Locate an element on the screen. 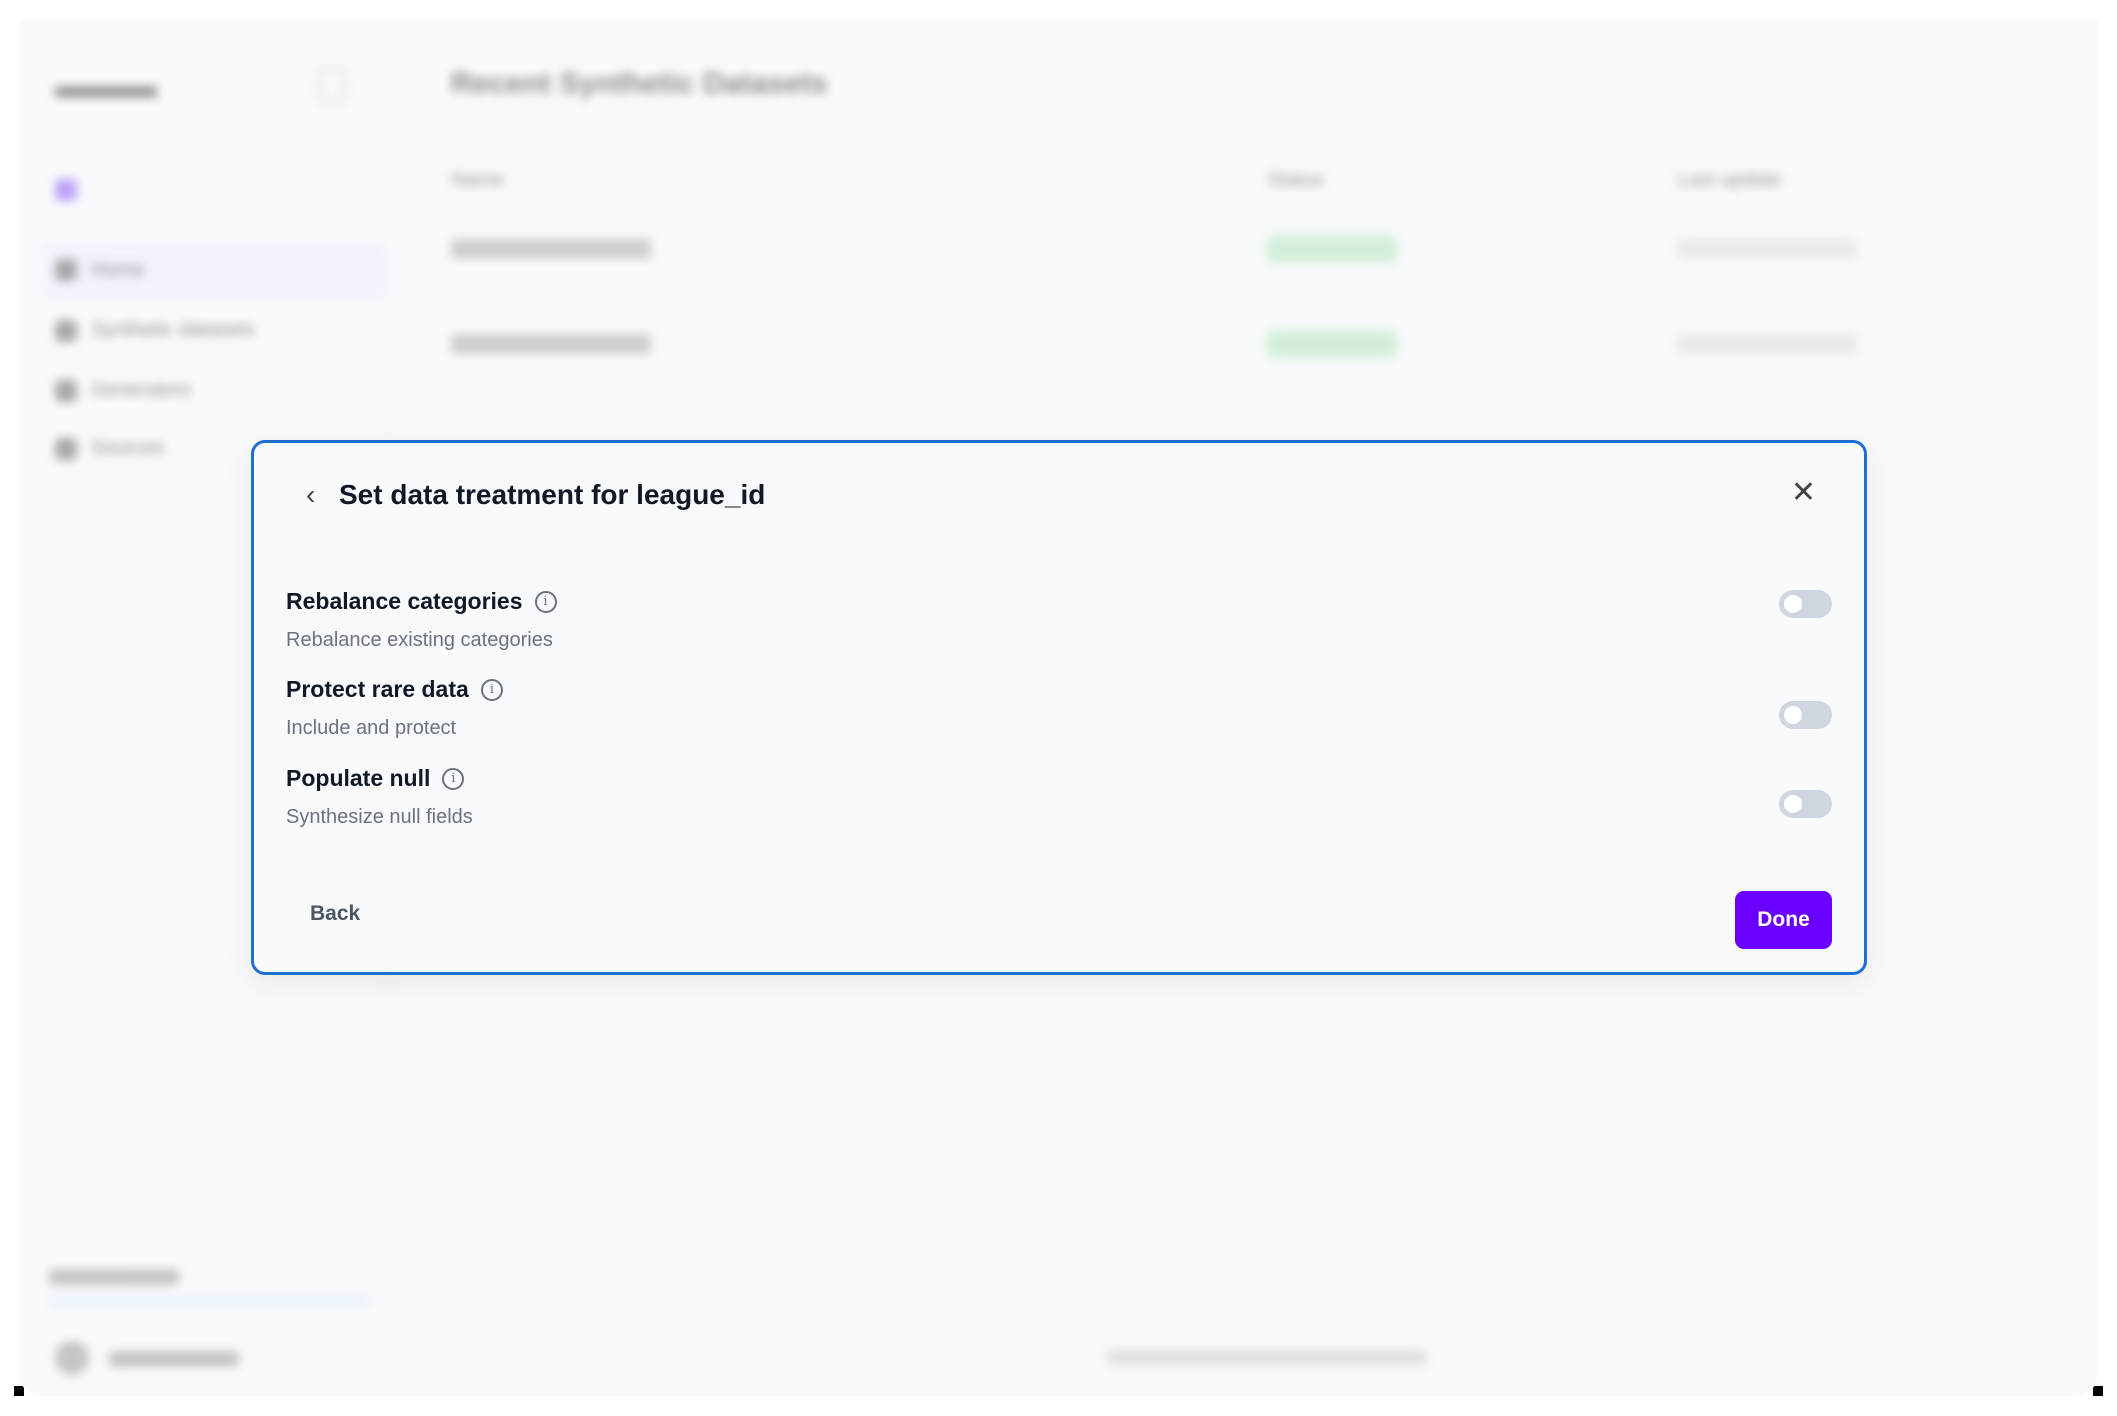  back-button: Back is located at coordinates (335, 913).